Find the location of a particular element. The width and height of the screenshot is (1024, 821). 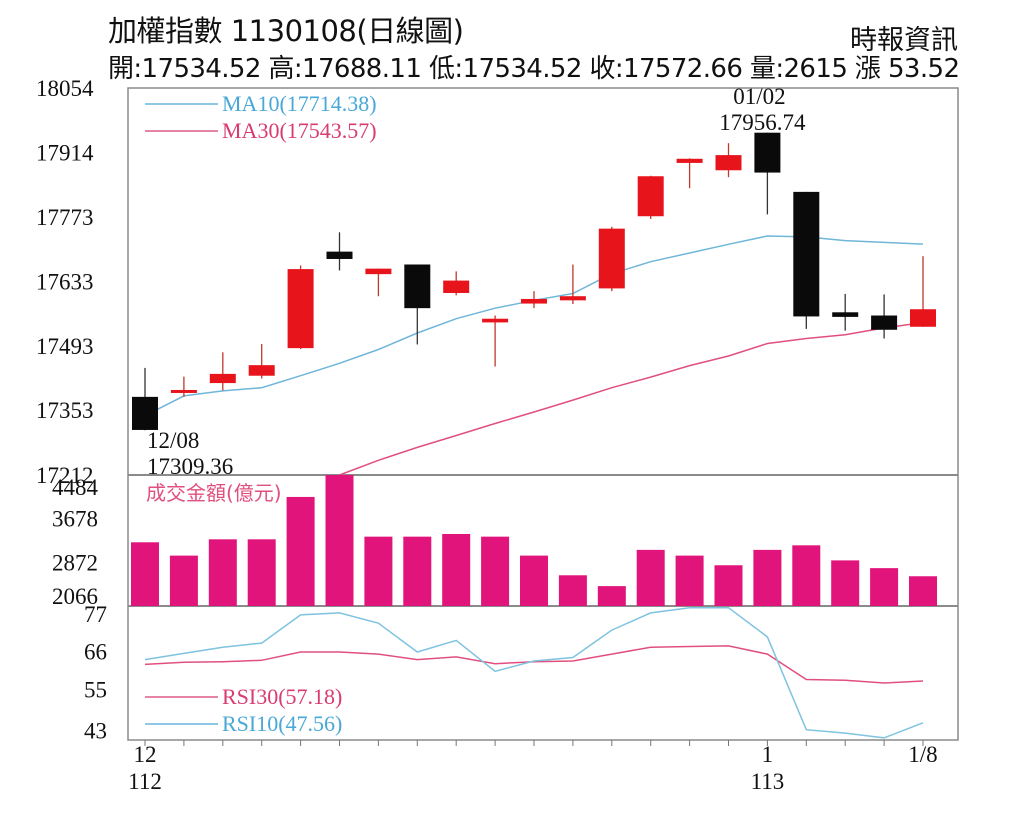

low-value-label: 17309.36 is located at coordinates (190, 466).